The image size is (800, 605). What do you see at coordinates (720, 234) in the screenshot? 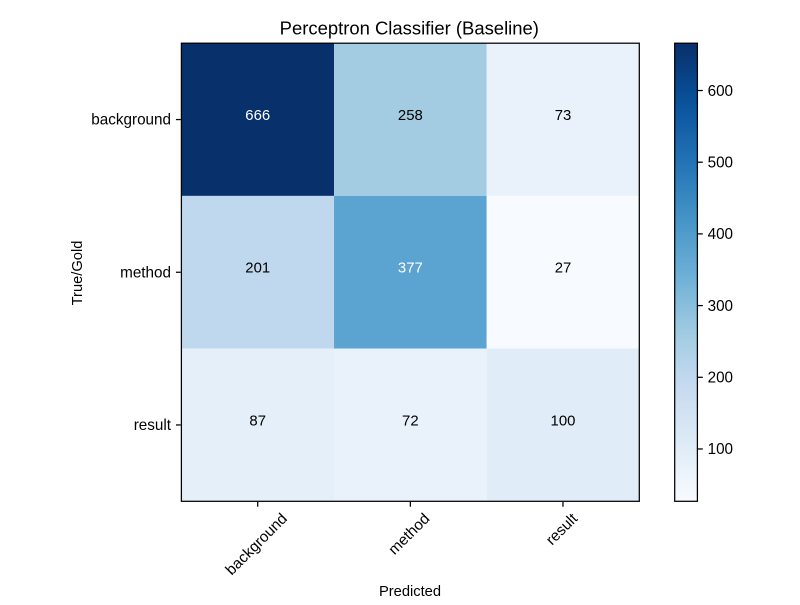
I see `svg-text: 400` at bounding box center [720, 234].